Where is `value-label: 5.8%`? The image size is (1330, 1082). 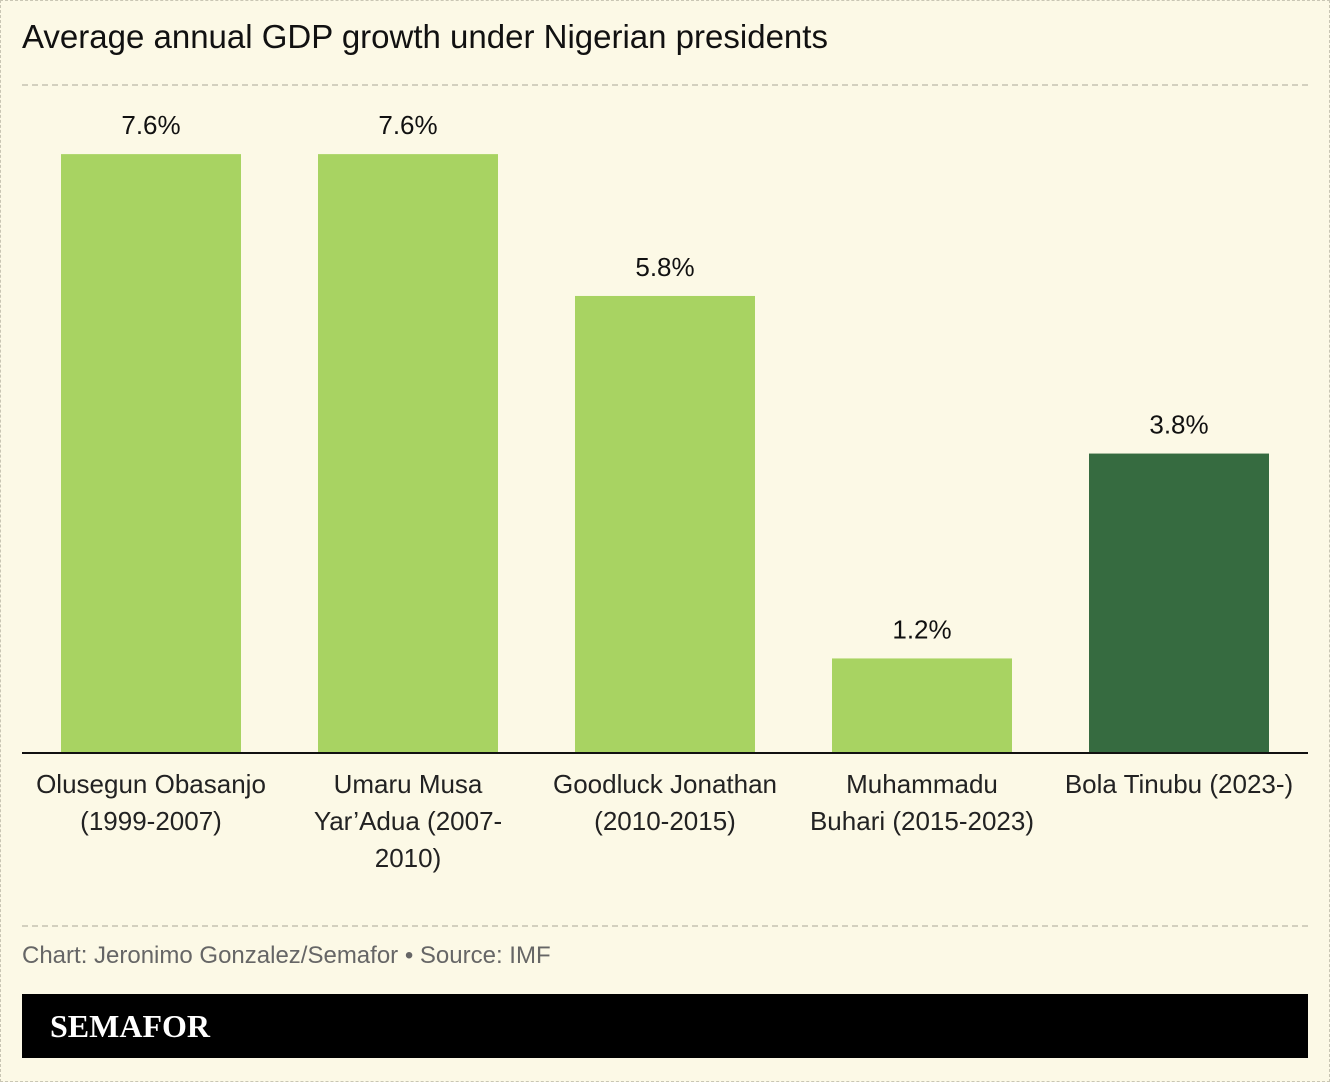 value-label: 5.8% is located at coordinates (664, 267).